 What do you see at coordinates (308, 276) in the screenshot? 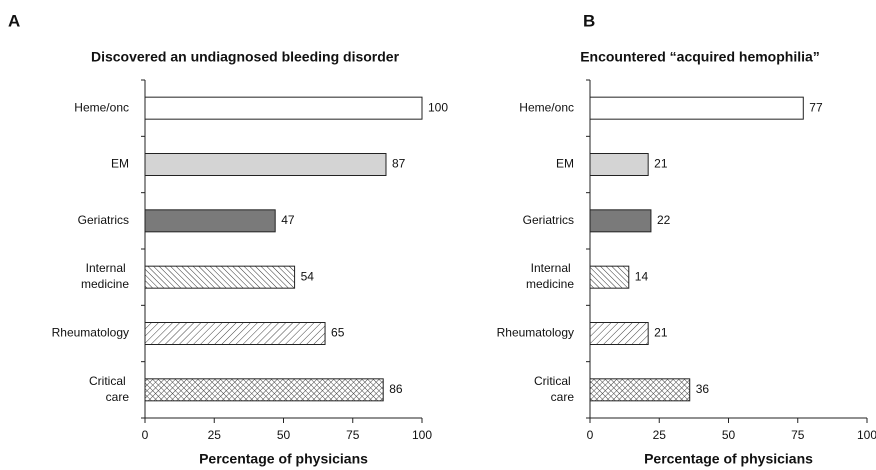
I see `value-label: 54` at bounding box center [308, 276].